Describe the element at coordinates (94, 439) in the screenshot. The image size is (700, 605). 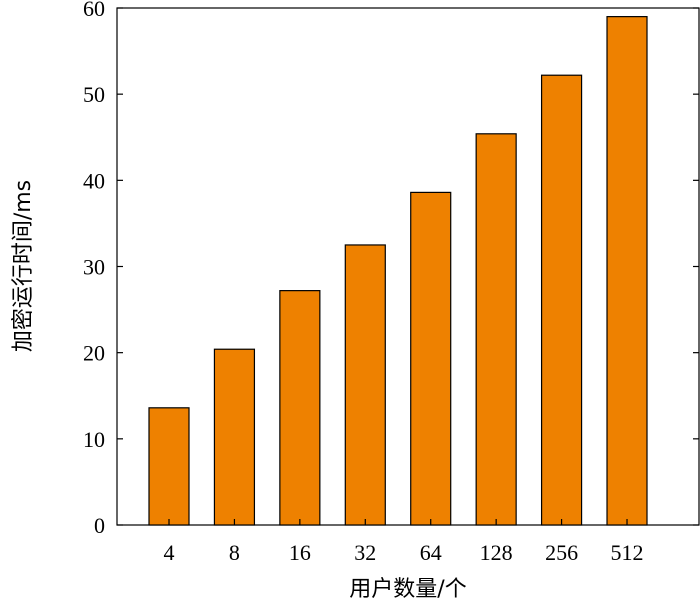
I see `y-tick-label: 10` at that location.